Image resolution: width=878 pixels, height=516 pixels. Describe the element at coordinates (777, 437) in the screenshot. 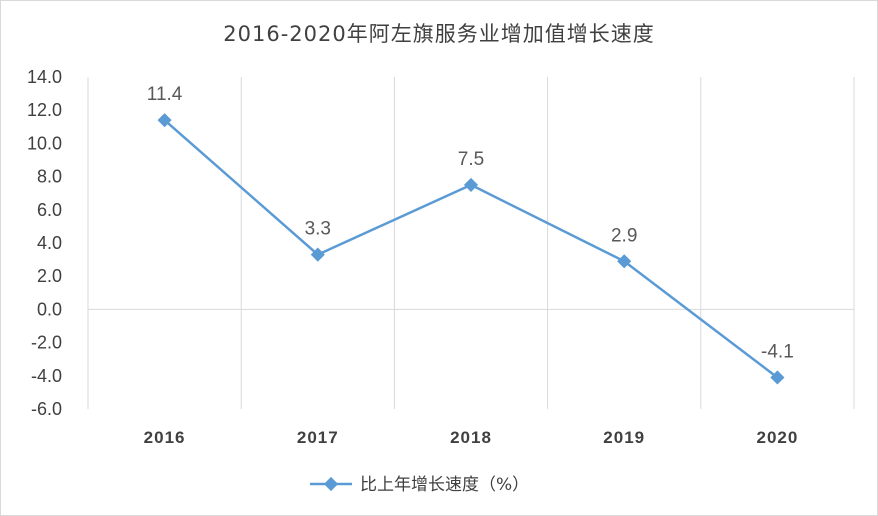

I see `x-tick-label: 2020` at that location.